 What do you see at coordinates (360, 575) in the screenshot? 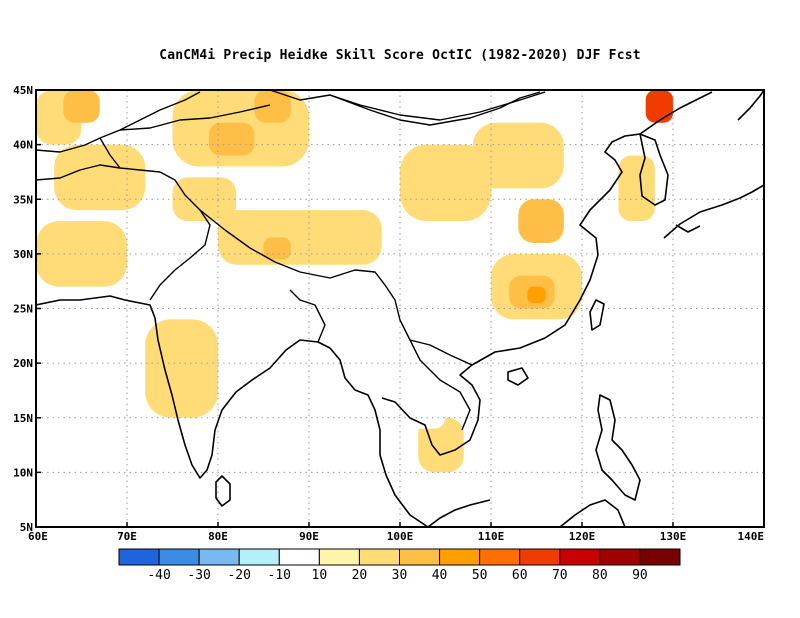
I see `colorbar-label: 20` at bounding box center [360, 575].